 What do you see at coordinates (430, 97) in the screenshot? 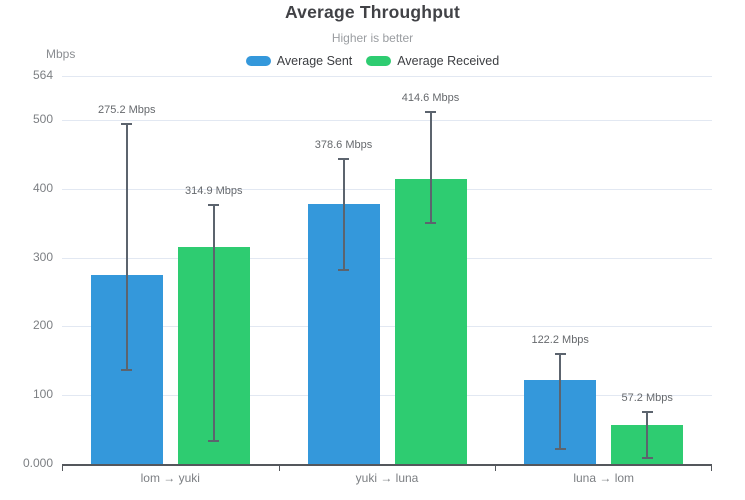
I see `bar-value-label: 414.6 Mbps` at bounding box center [430, 97].